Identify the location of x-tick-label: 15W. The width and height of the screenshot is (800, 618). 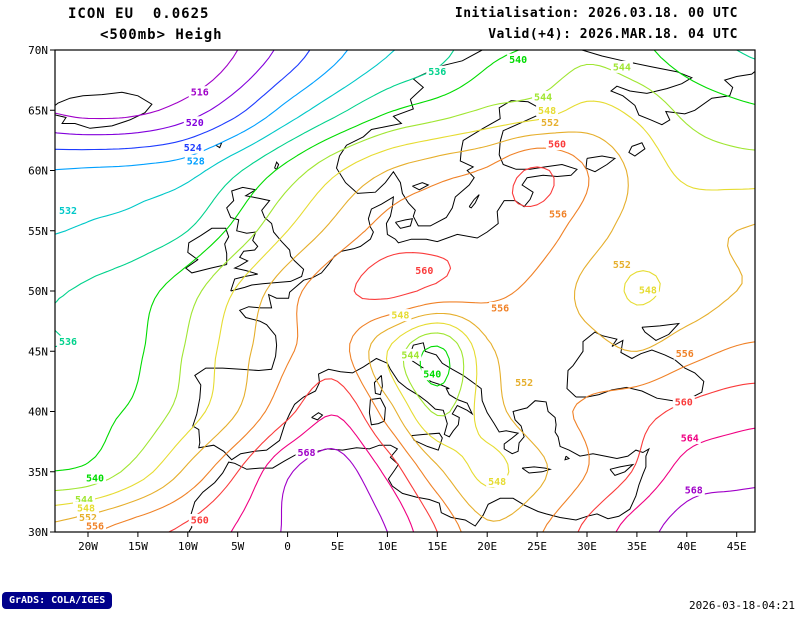
(138, 546).